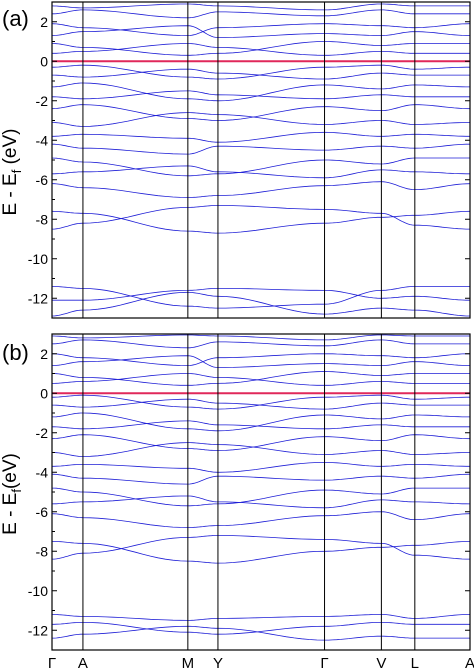 This screenshot has width=474, height=671. I want to click on kpoint-label: V, so click(381, 663).